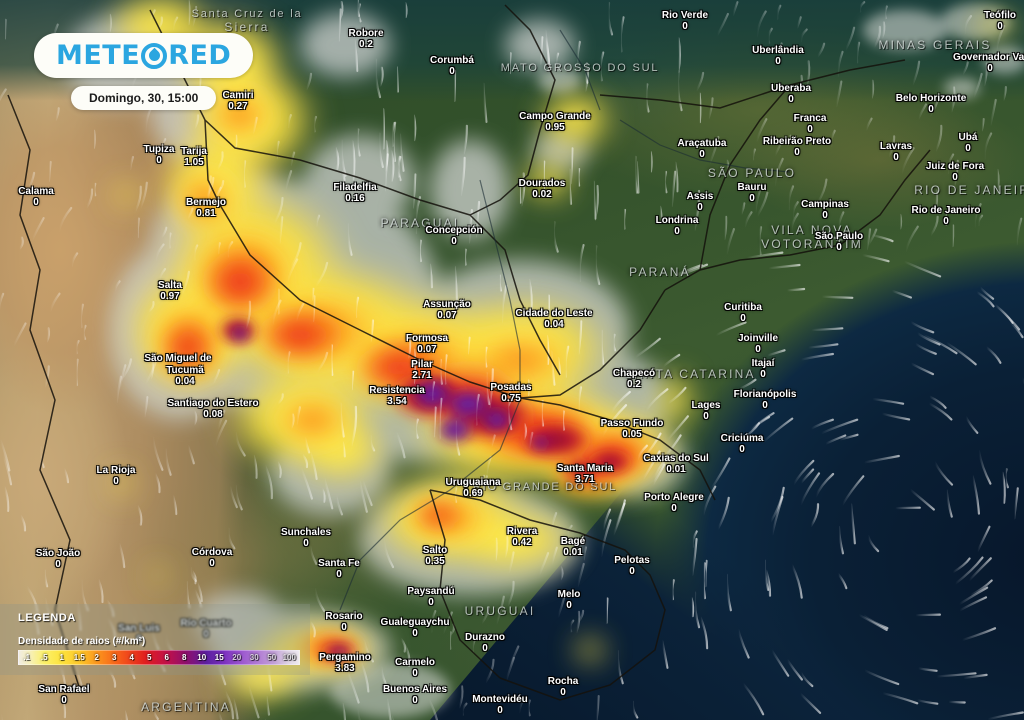  I want to click on city-lightning-value: 3.71, so click(585, 479).